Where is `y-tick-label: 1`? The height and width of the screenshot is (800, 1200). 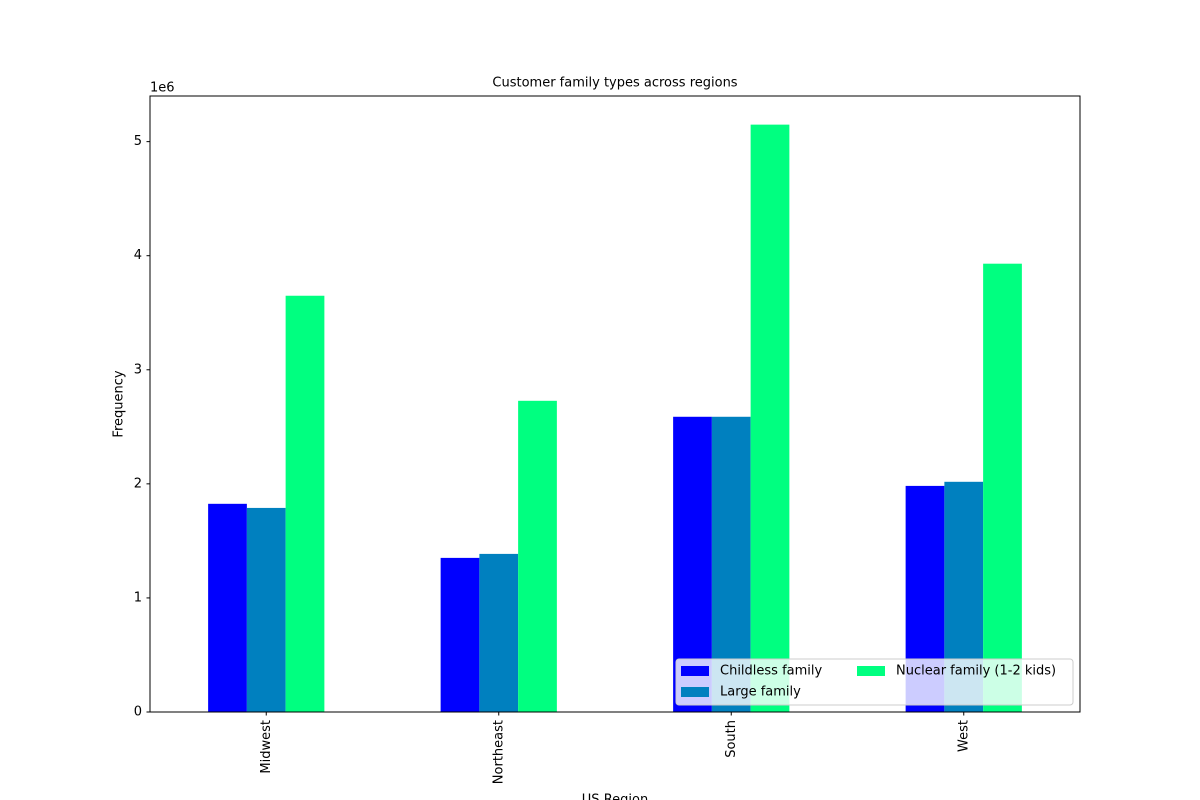 y-tick-label: 1 is located at coordinates (138, 597).